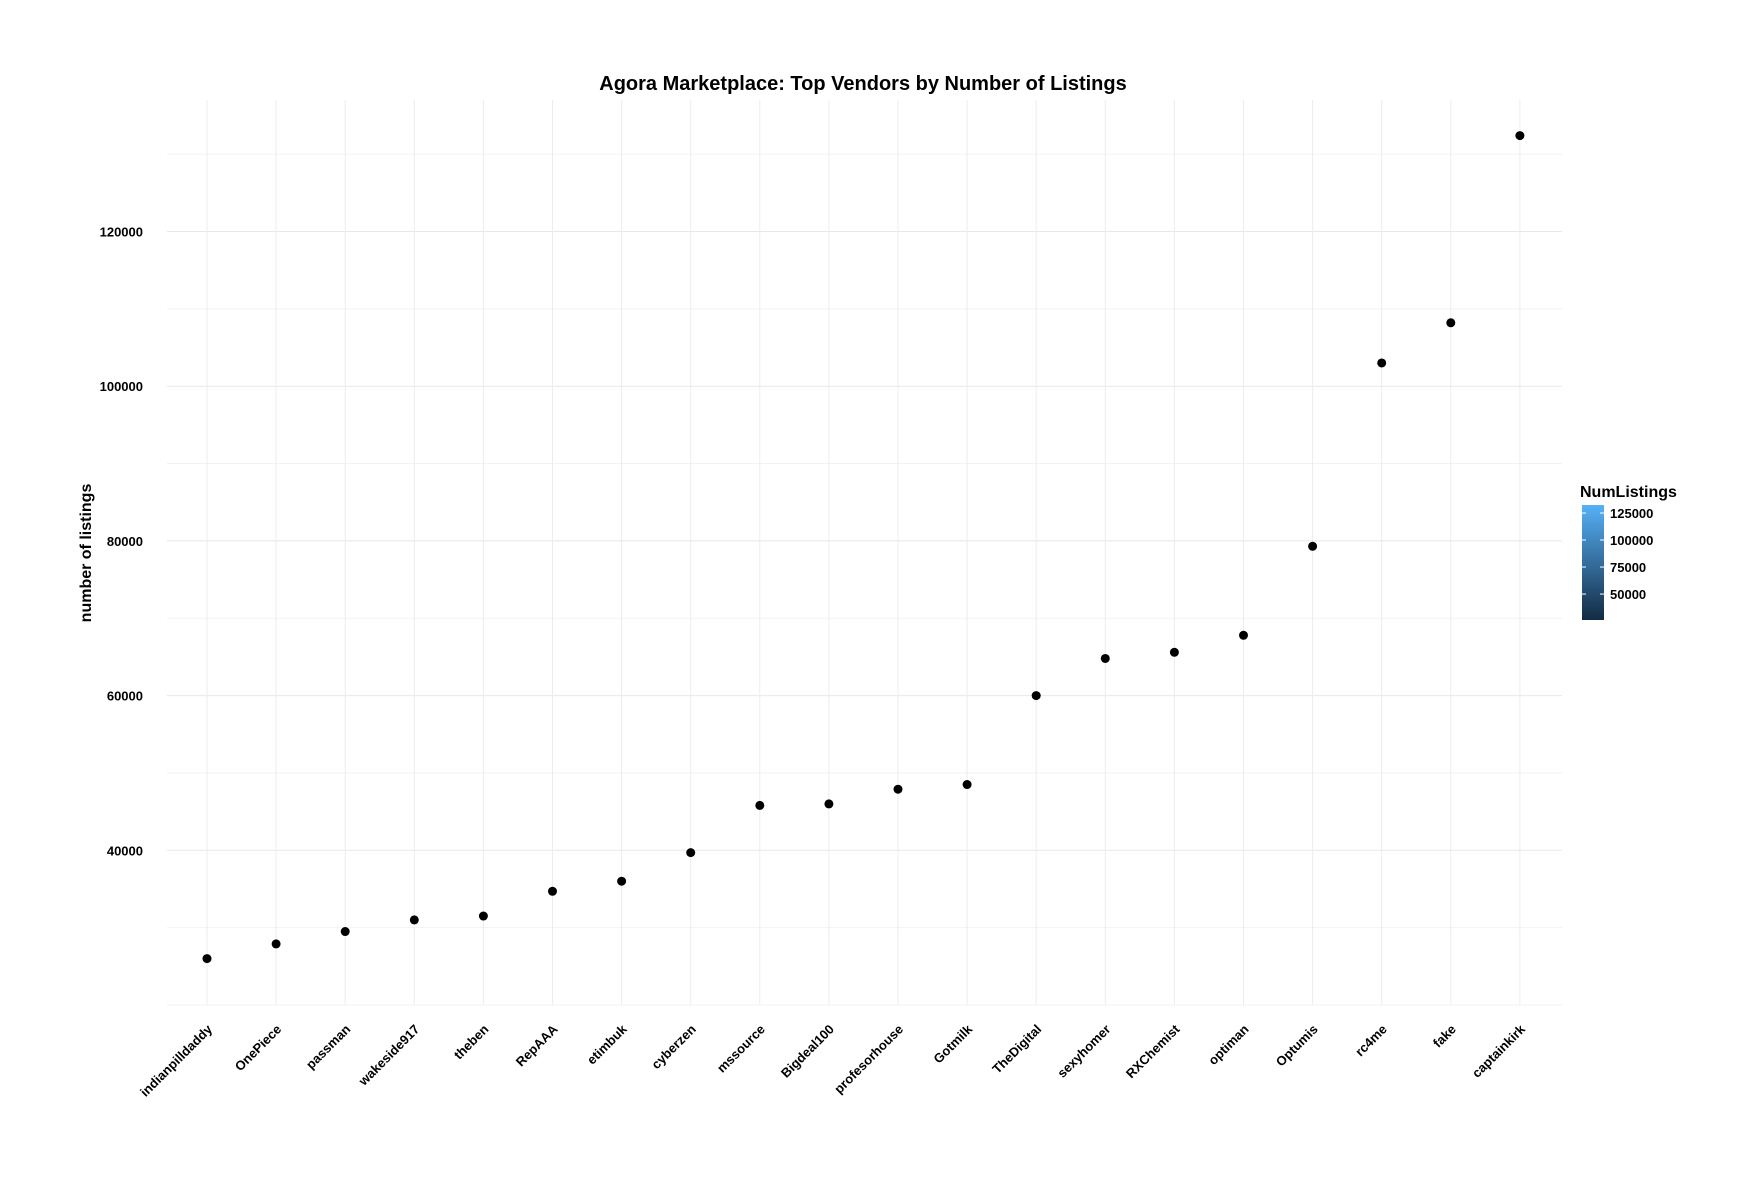  I want to click on legend-title: NumListings, so click(1628, 492).